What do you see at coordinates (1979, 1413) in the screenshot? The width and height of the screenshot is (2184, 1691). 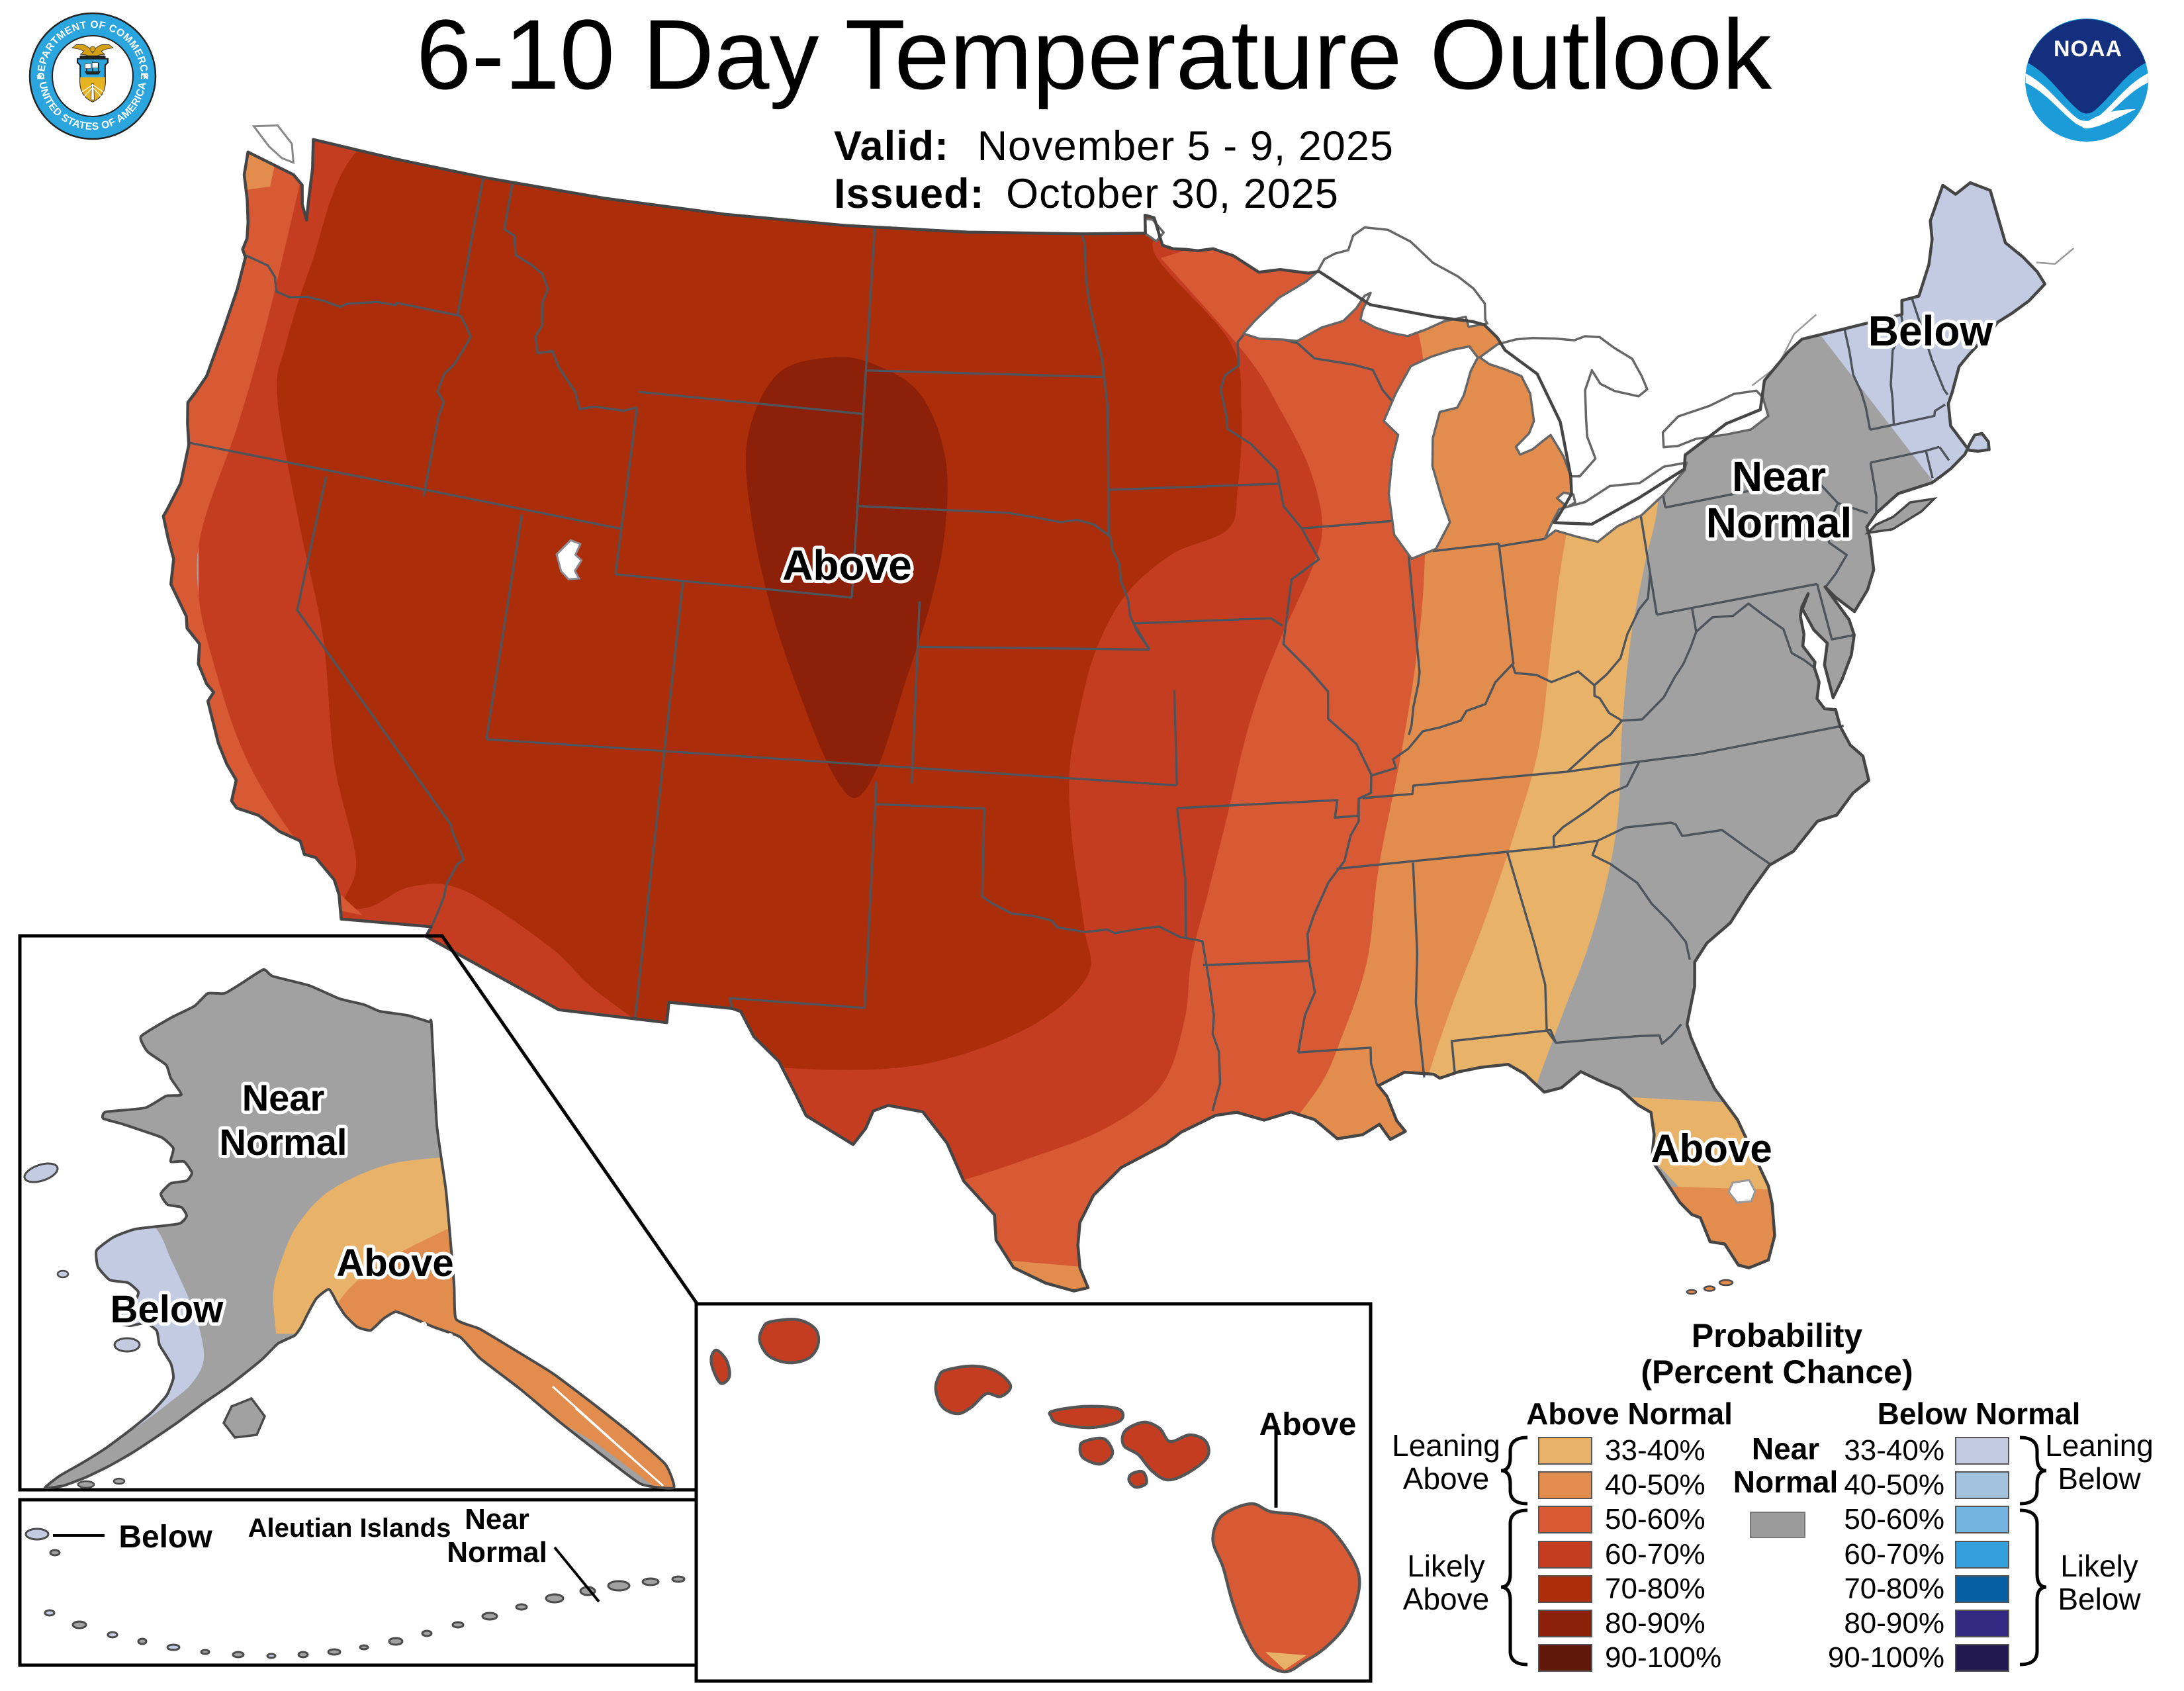 I see `svg-text: Below Normal` at bounding box center [1979, 1413].